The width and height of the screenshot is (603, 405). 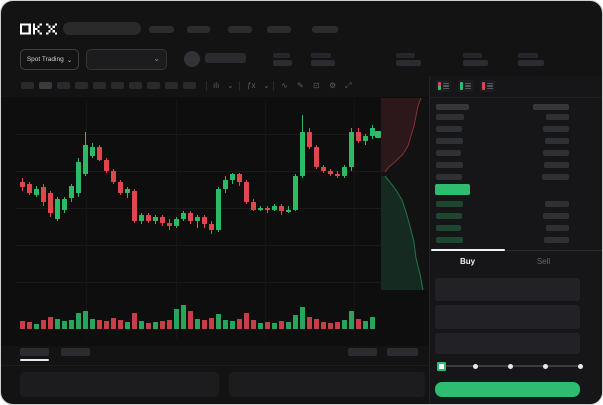 What do you see at coordinates (102, 28) in the screenshot?
I see `search-input` at bounding box center [102, 28].